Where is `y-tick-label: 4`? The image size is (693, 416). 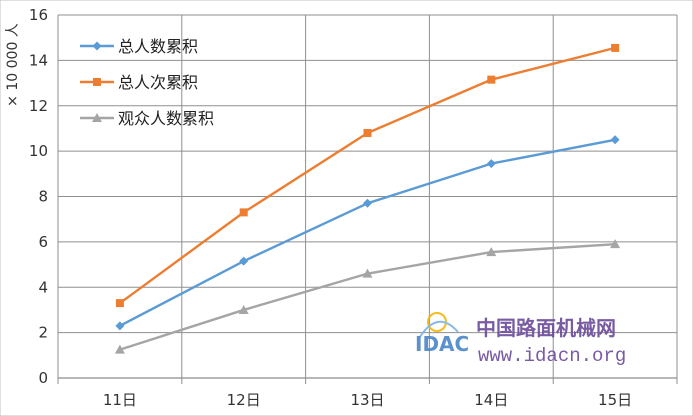 y-tick-label: 4 is located at coordinates (43, 287).